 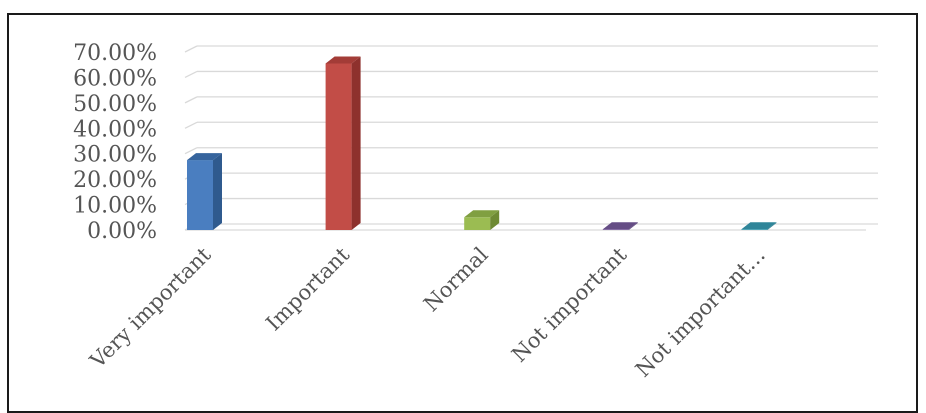 What do you see at coordinates (115, 155) in the screenshot?
I see `y-tick-label: 30.00%` at bounding box center [115, 155].